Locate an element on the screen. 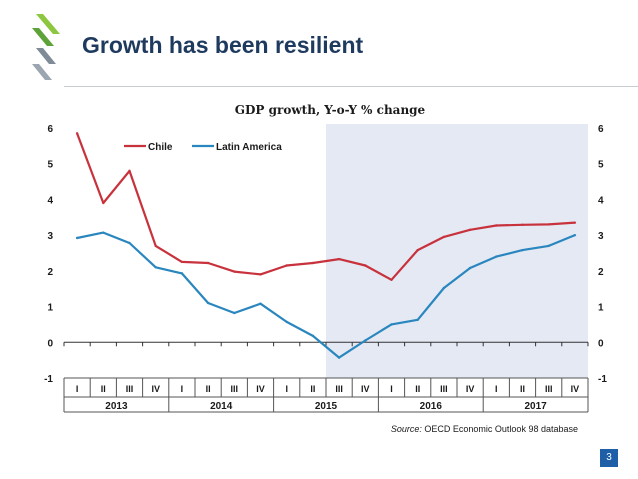 The height and width of the screenshot is (479, 638). quarter-label-11: IV is located at coordinates (365, 389).